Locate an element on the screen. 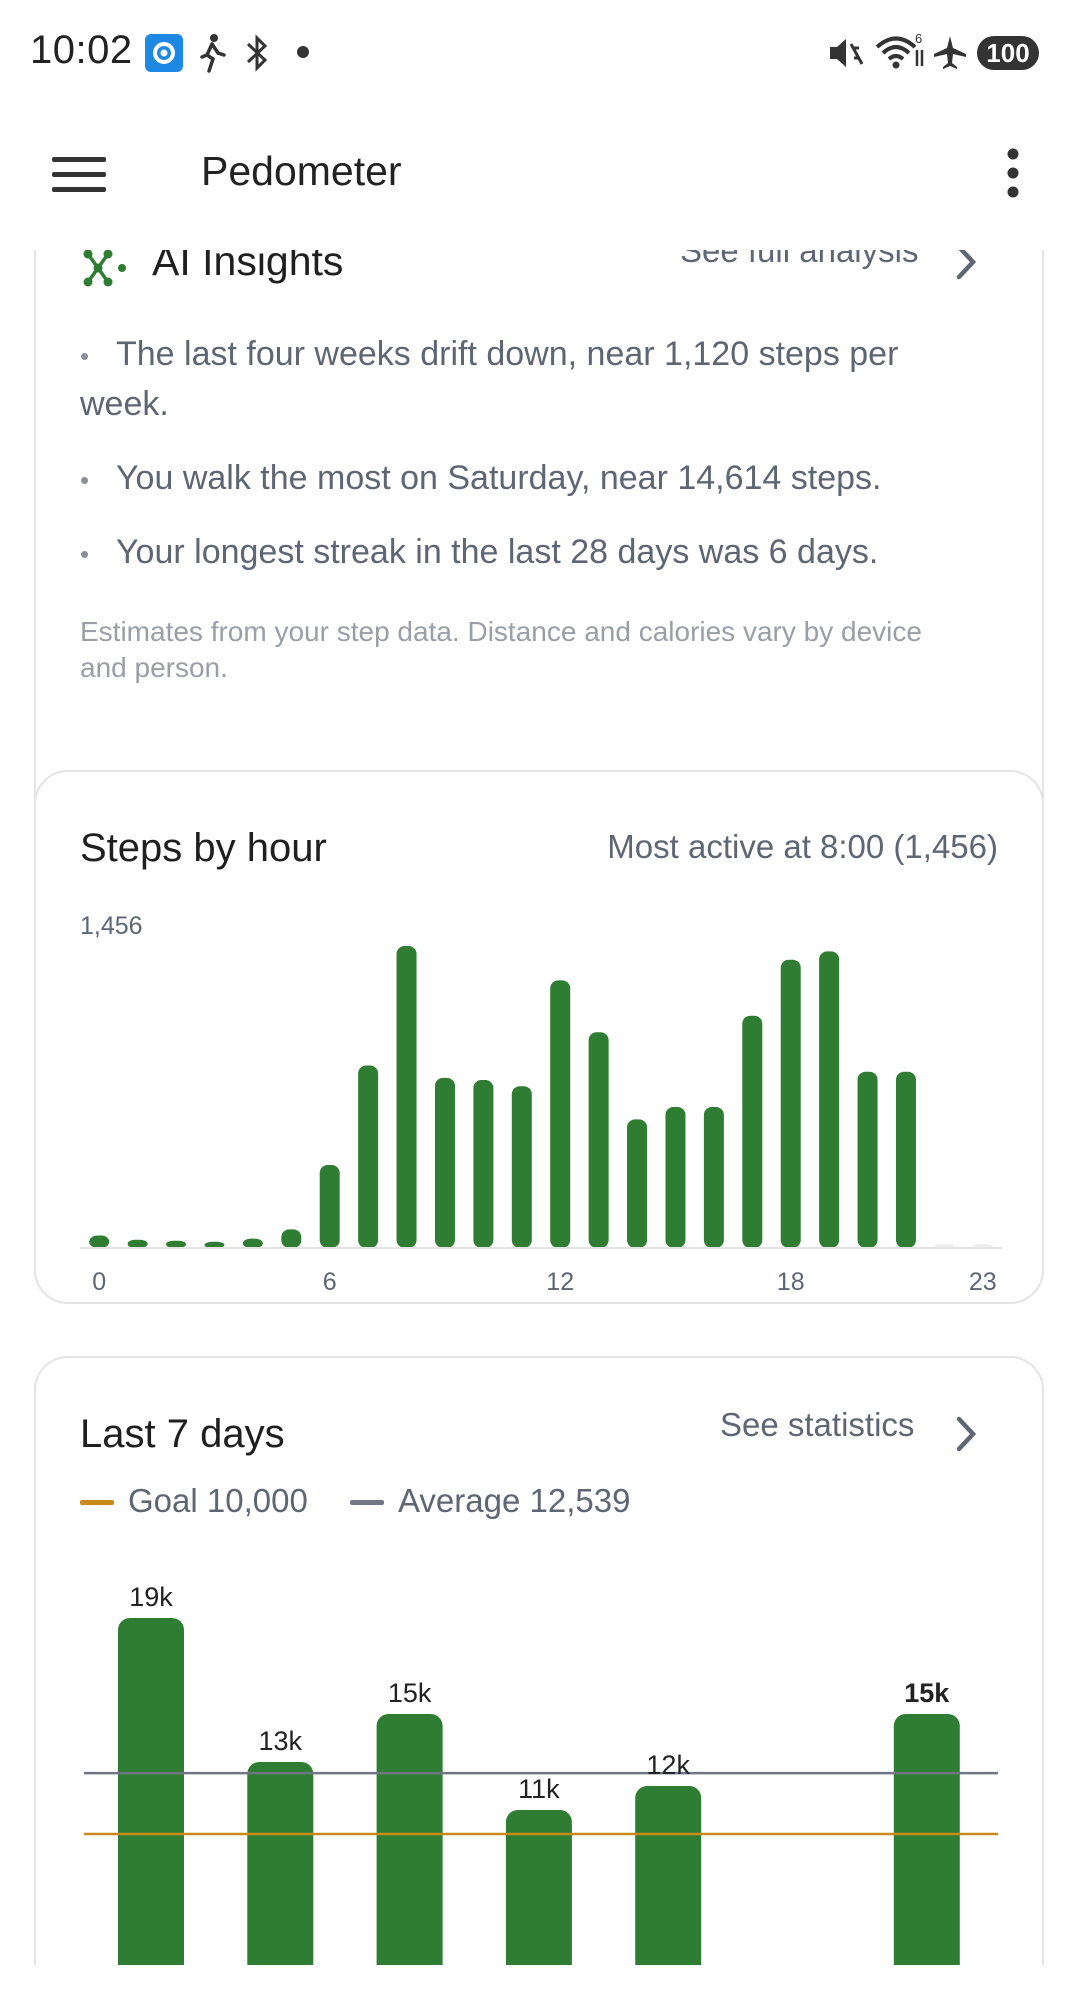 This screenshot has width=1080, height=2013. more-options-icon is located at coordinates (1013, 173).